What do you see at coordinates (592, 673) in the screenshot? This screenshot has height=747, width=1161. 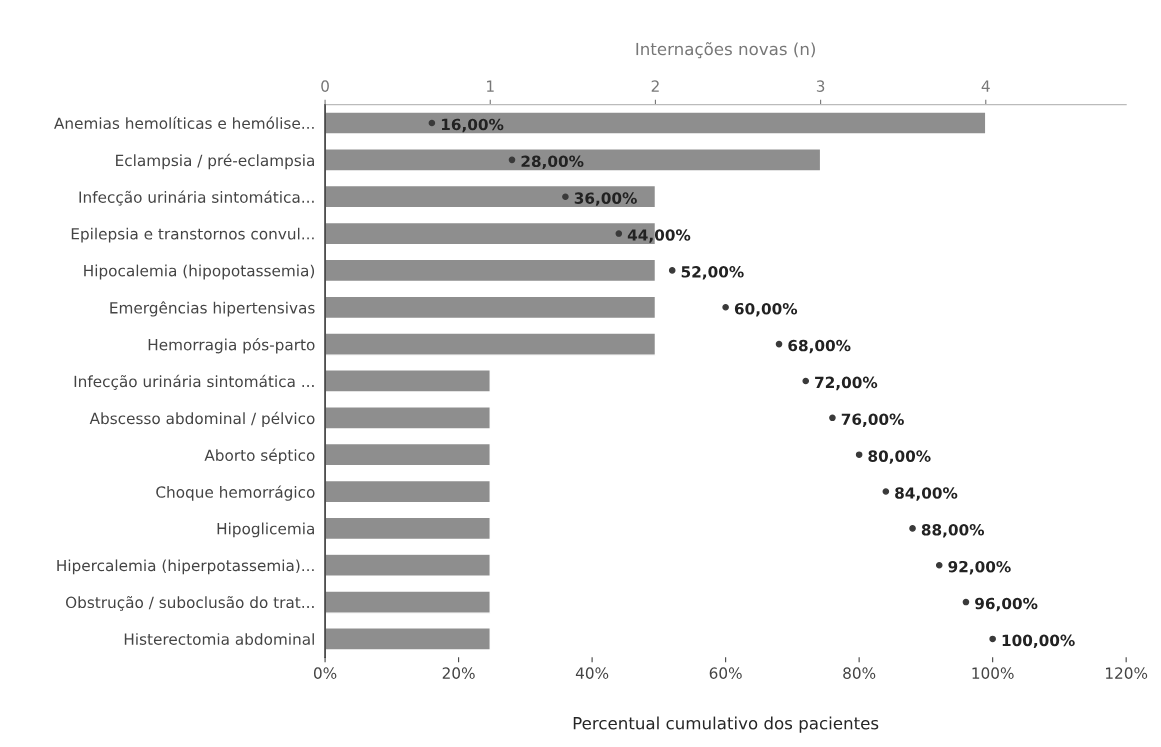 I see `x-tick-label: 40%` at bounding box center [592, 673].